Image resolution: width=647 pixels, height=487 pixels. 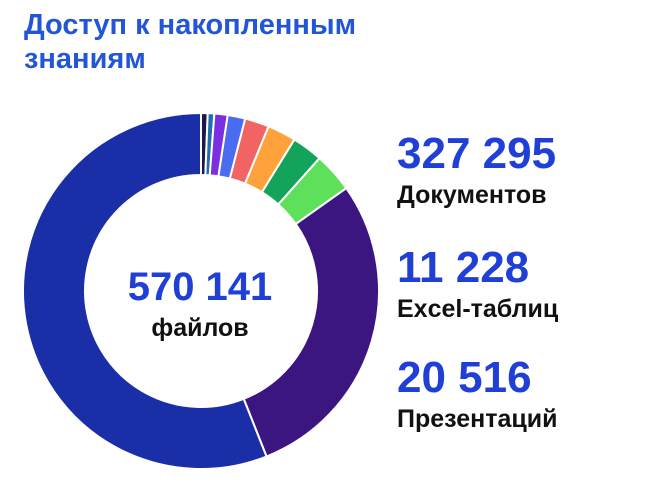 What do you see at coordinates (190, 25) in the screenshot?
I see `title-line-1: Доступ к накопленным` at bounding box center [190, 25].